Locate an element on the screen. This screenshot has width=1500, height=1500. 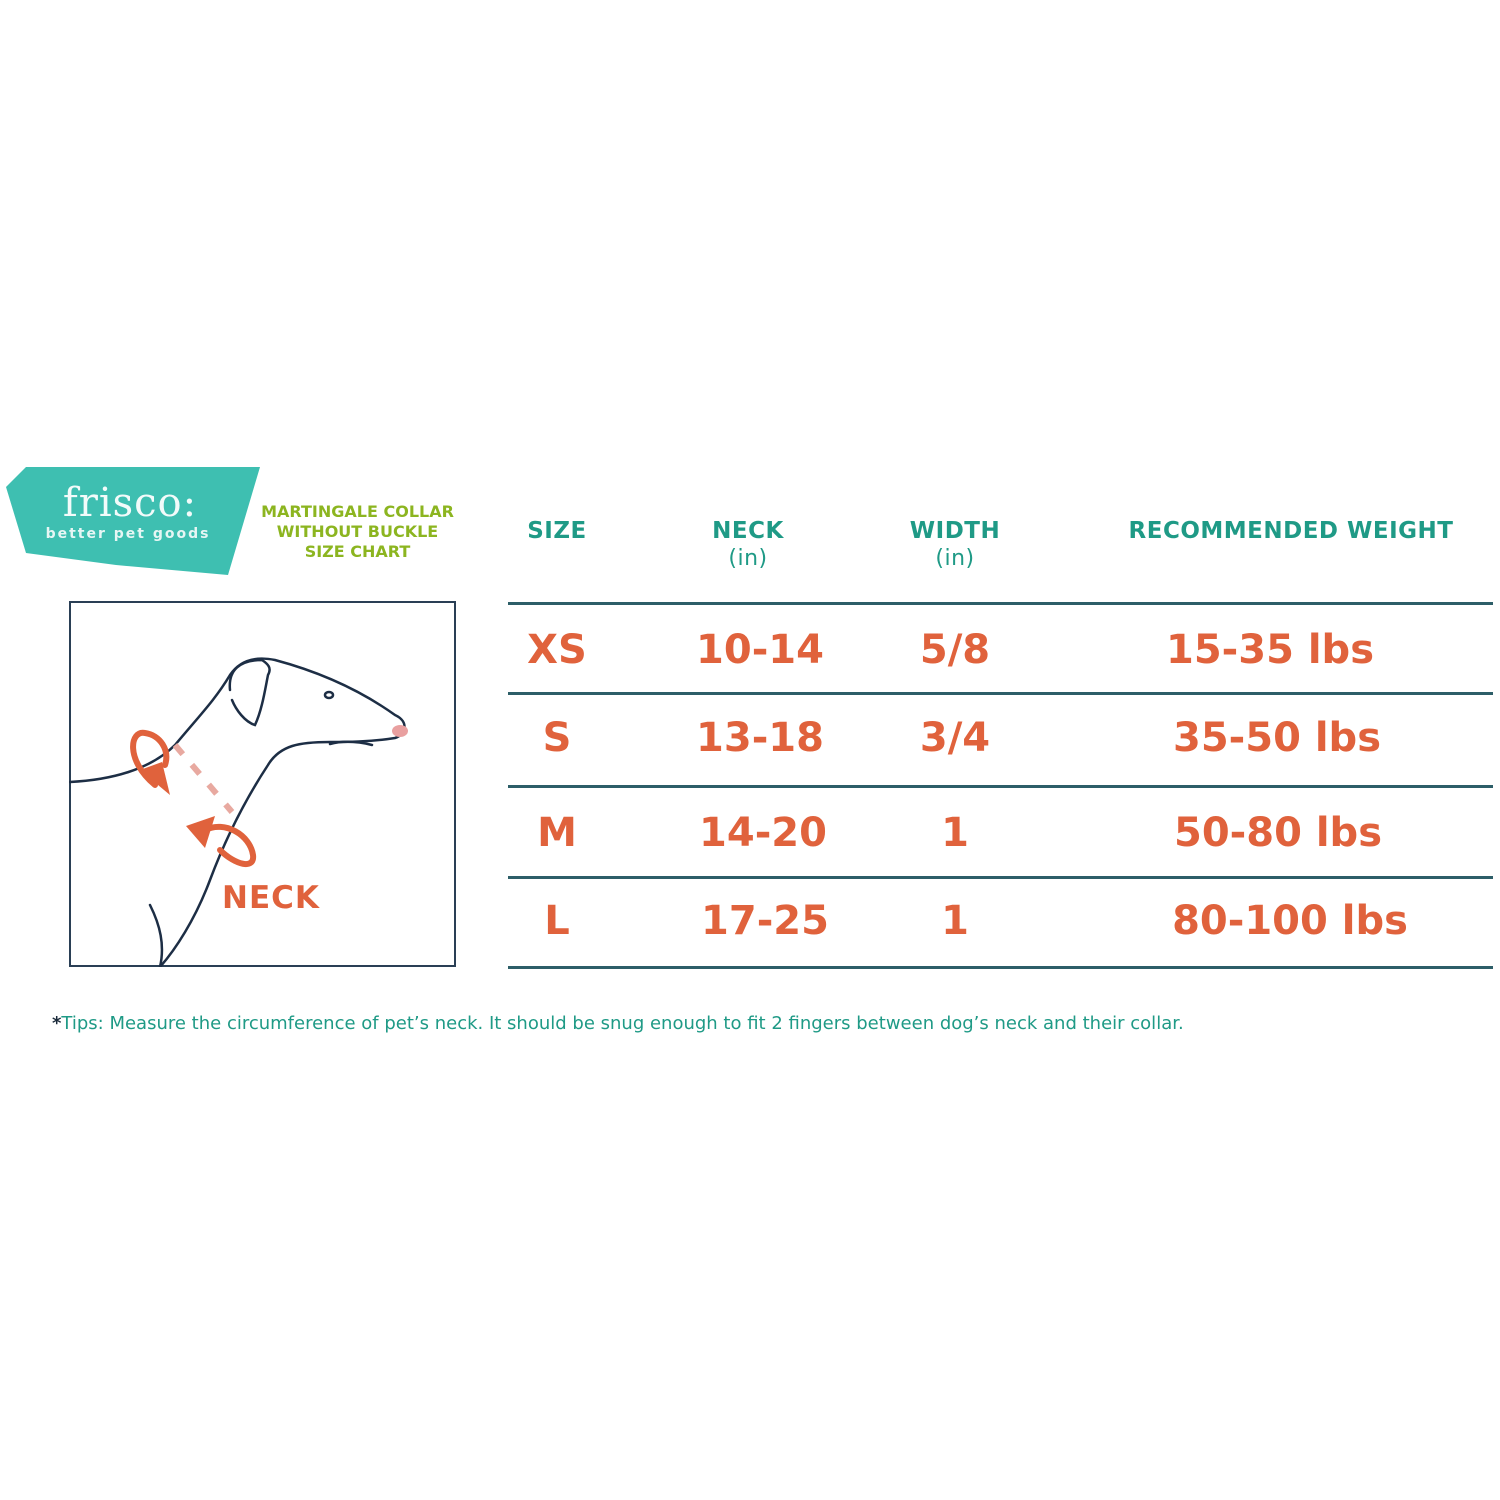
dog-illustration is located at coordinates (262, 784).